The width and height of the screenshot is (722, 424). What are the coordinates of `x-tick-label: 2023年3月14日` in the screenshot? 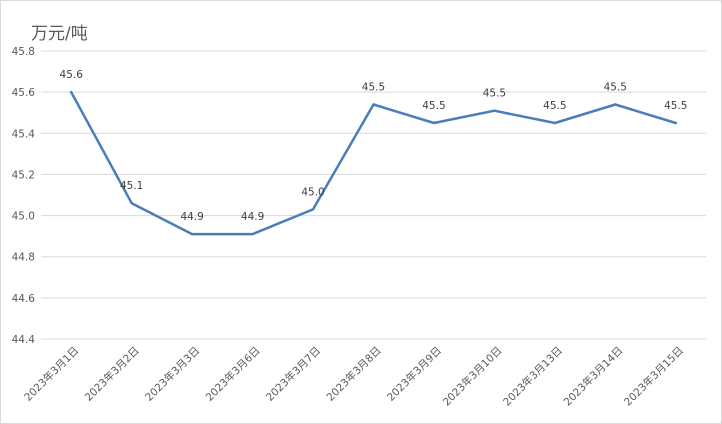 It's located at (593, 376).